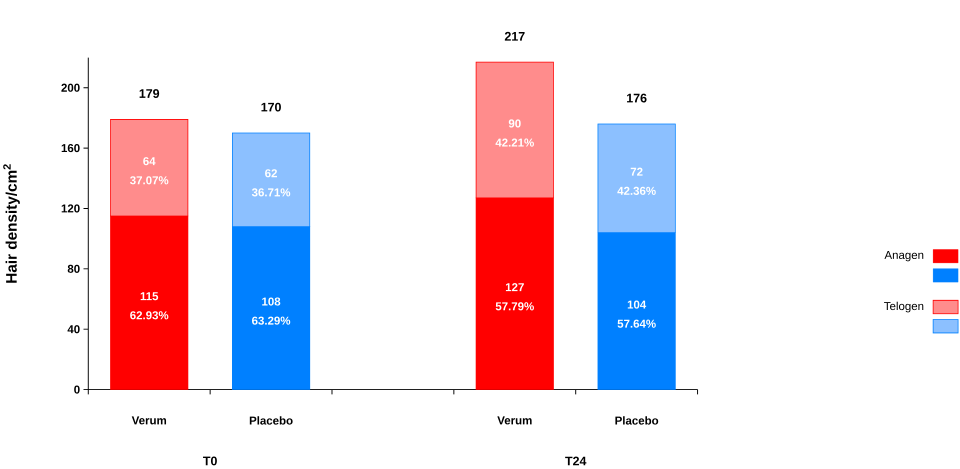 The width and height of the screenshot is (960, 469). I want to click on legend-label: Anagen, so click(904, 256).